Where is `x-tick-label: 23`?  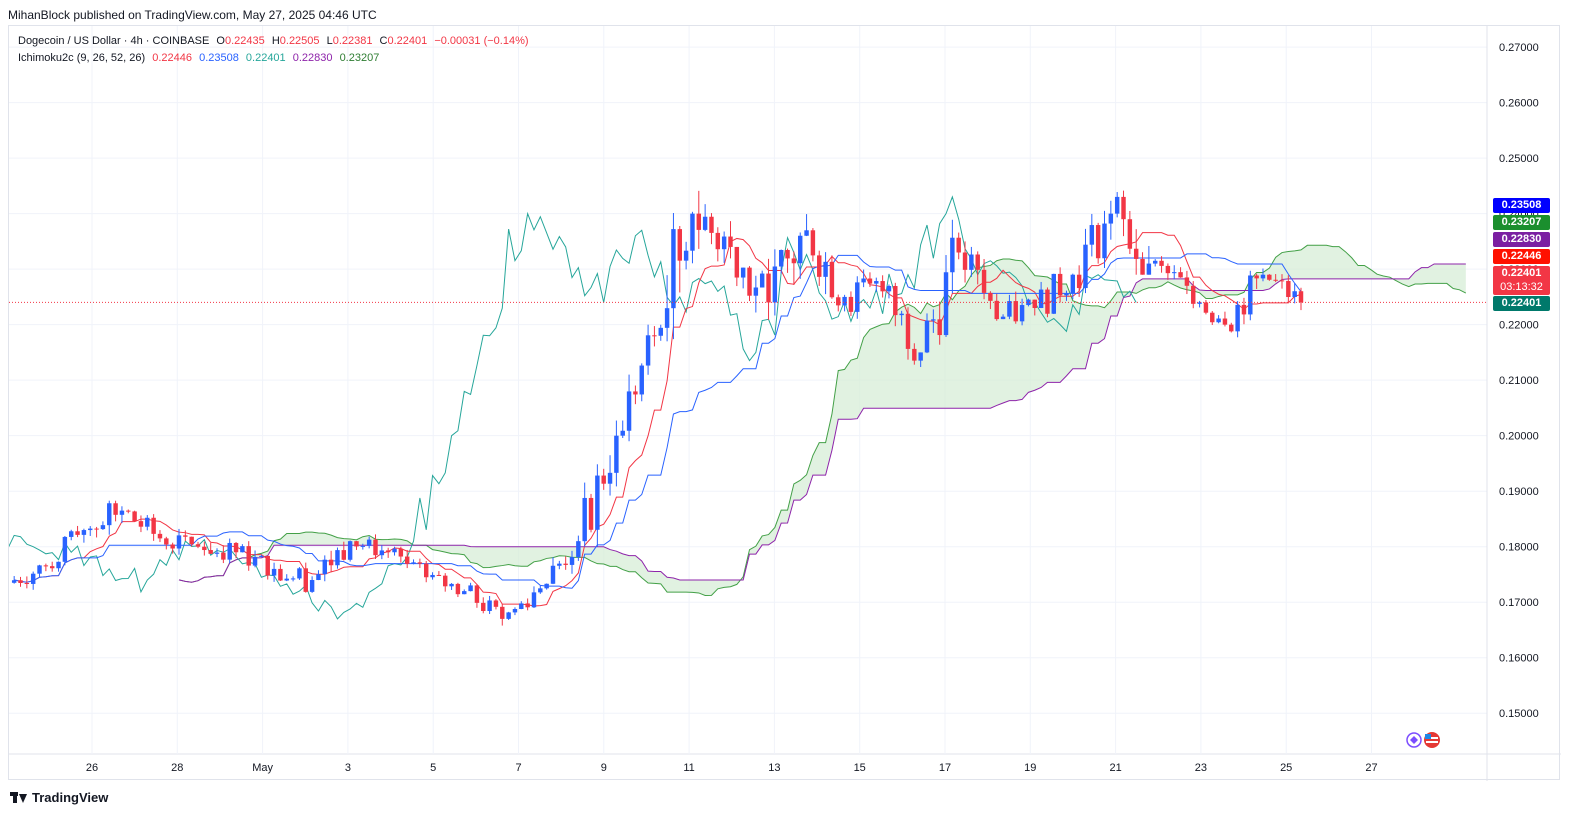
x-tick-label: 23 is located at coordinates (1201, 768).